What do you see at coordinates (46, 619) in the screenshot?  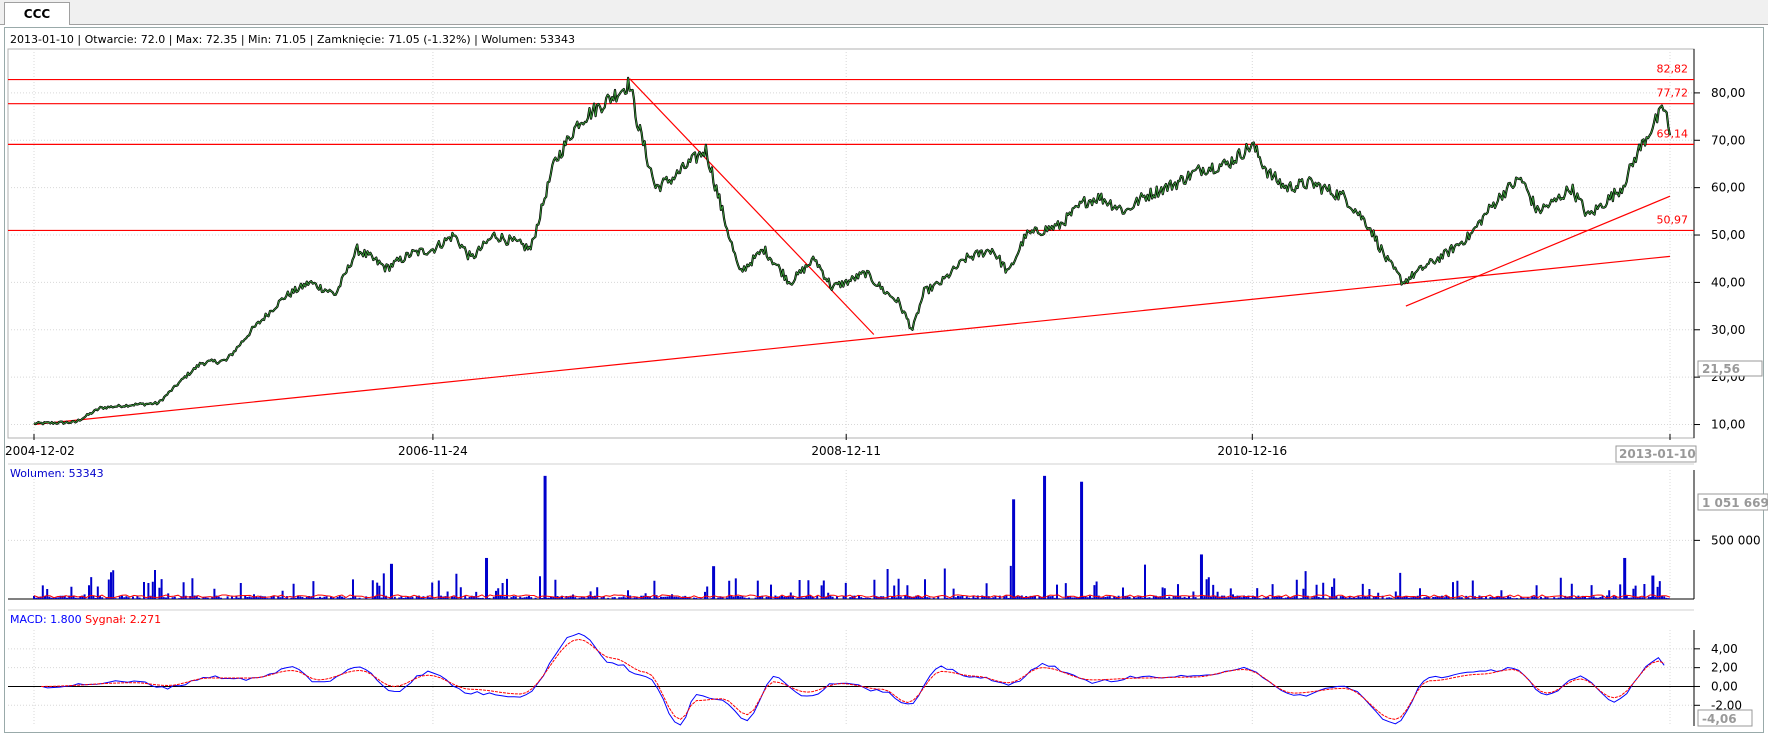 I see `macd-label: MACD: 1.800` at bounding box center [46, 619].